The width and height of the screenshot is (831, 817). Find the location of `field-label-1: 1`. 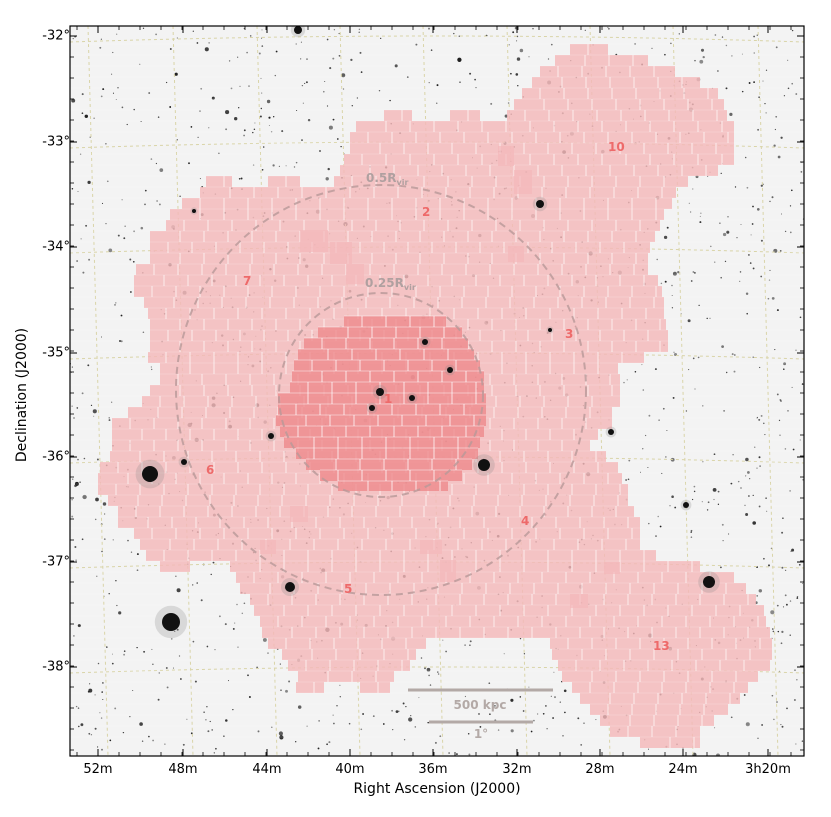

field-label-1: 1 is located at coordinates (388, 399).